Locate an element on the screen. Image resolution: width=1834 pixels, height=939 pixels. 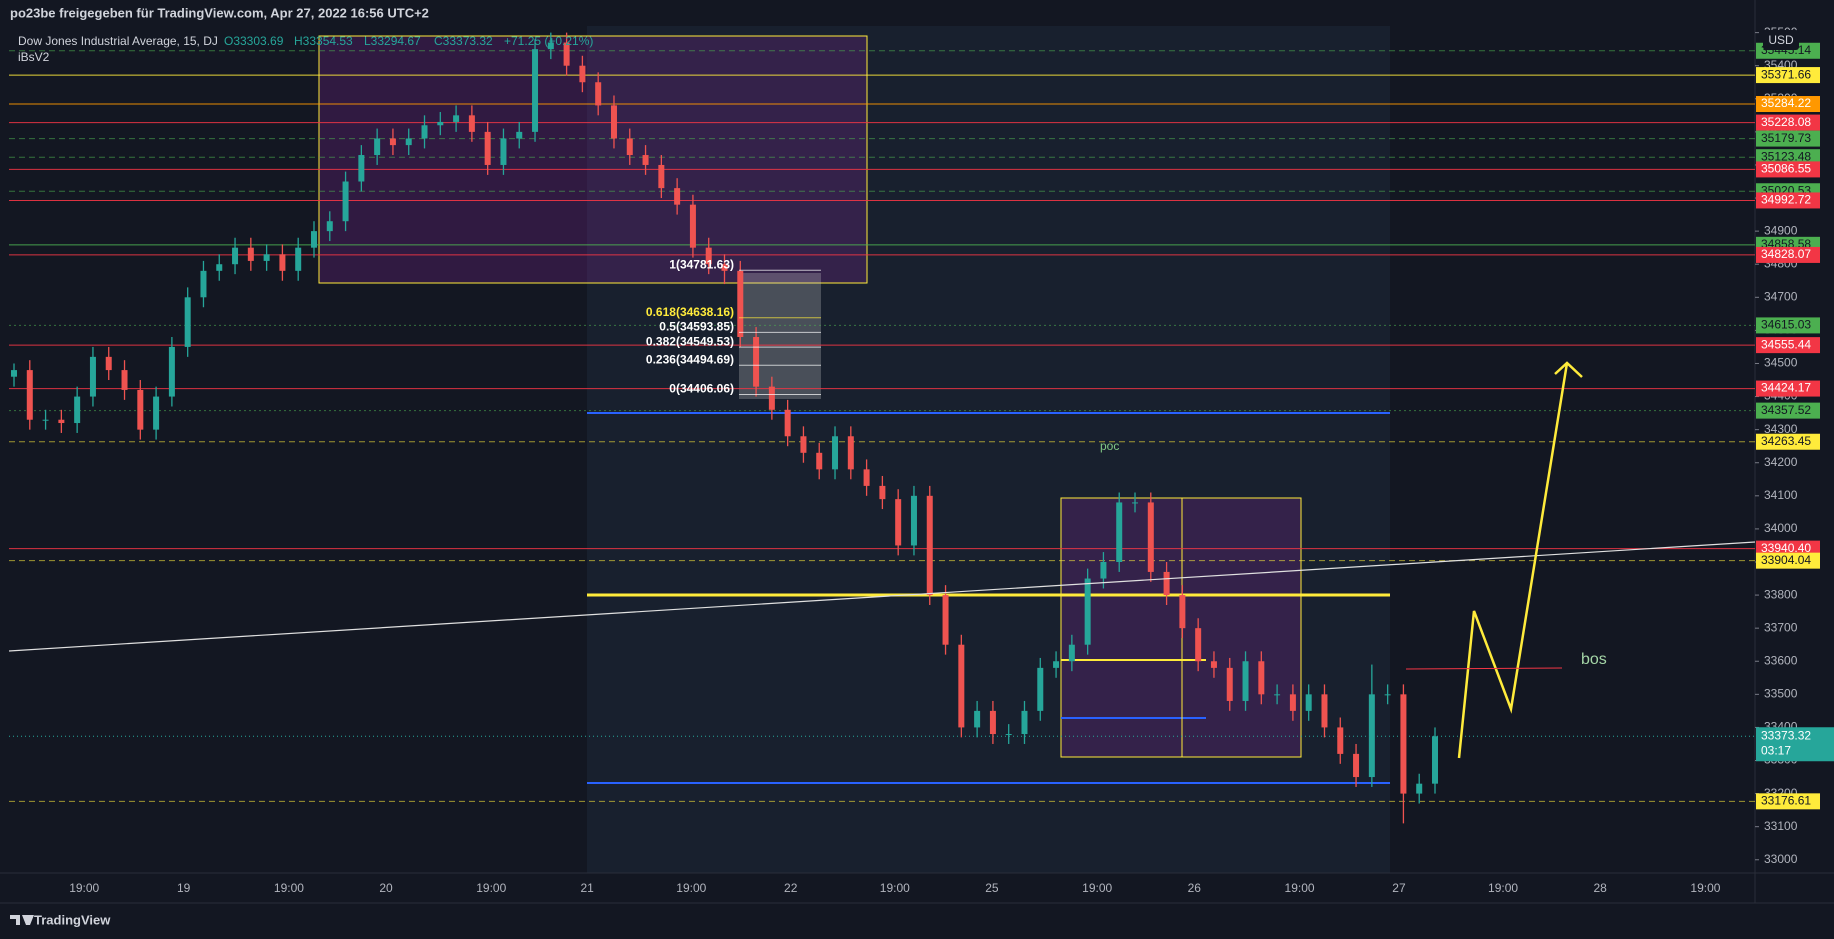
bos-label: bos is located at coordinates (1594, 659).